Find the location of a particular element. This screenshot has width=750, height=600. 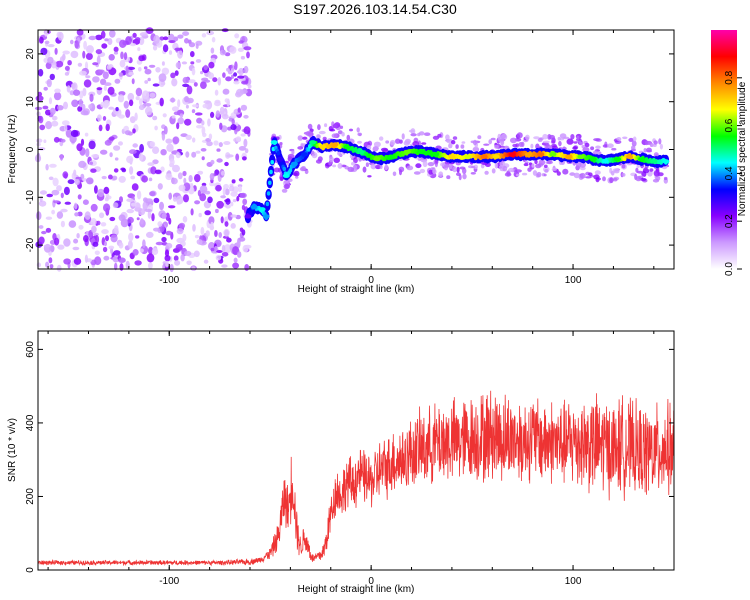

spectrogram-y-tick-label: -10 is located at coordinates (30, 197).